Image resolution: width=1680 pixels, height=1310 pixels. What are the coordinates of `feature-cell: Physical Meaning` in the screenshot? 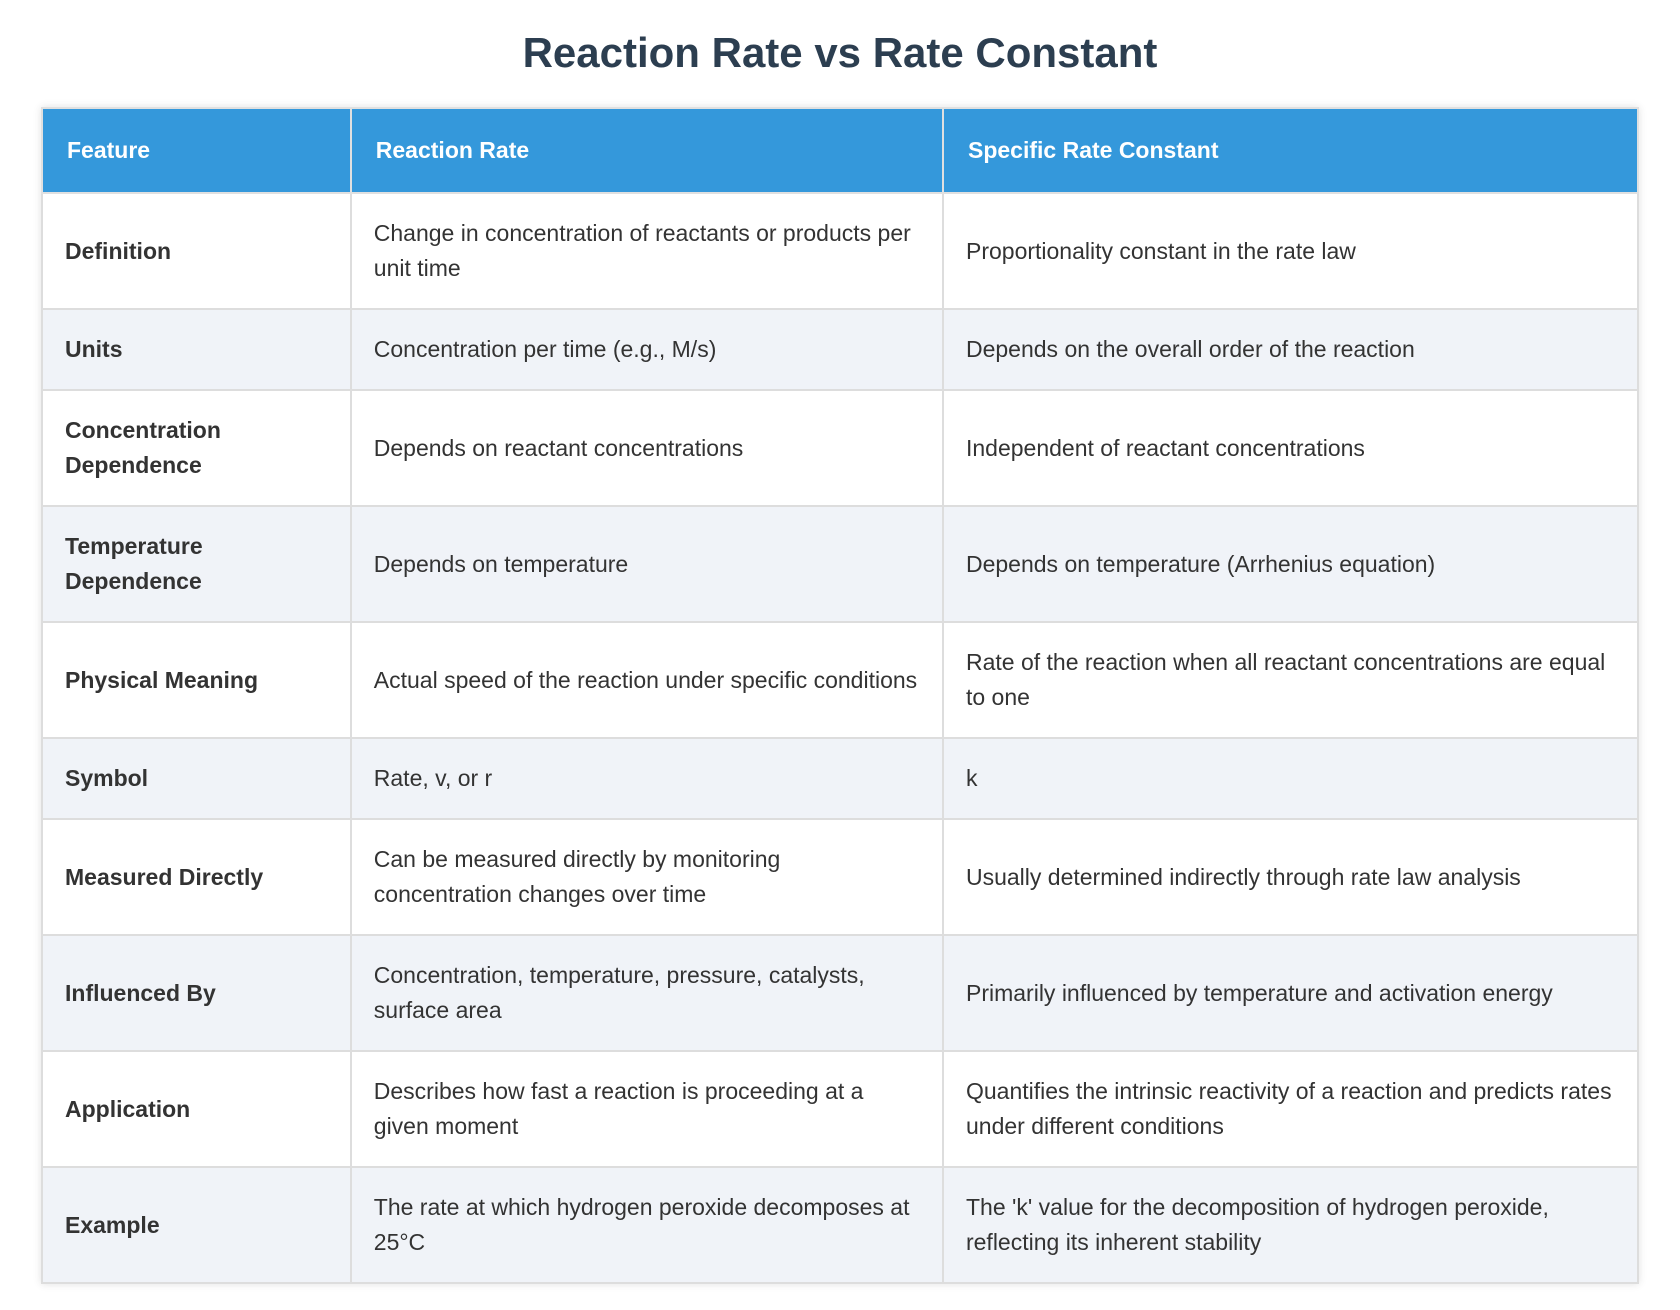 It's located at (196, 680).